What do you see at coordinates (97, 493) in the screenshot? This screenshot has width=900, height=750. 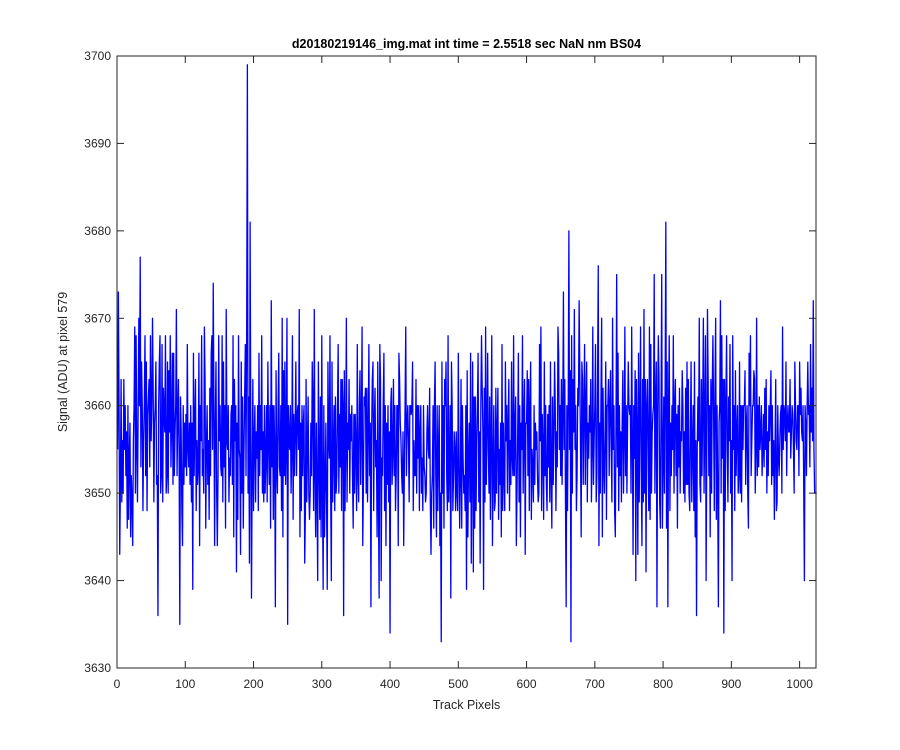 I see `y-tick-label: 3650` at bounding box center [97, 493].